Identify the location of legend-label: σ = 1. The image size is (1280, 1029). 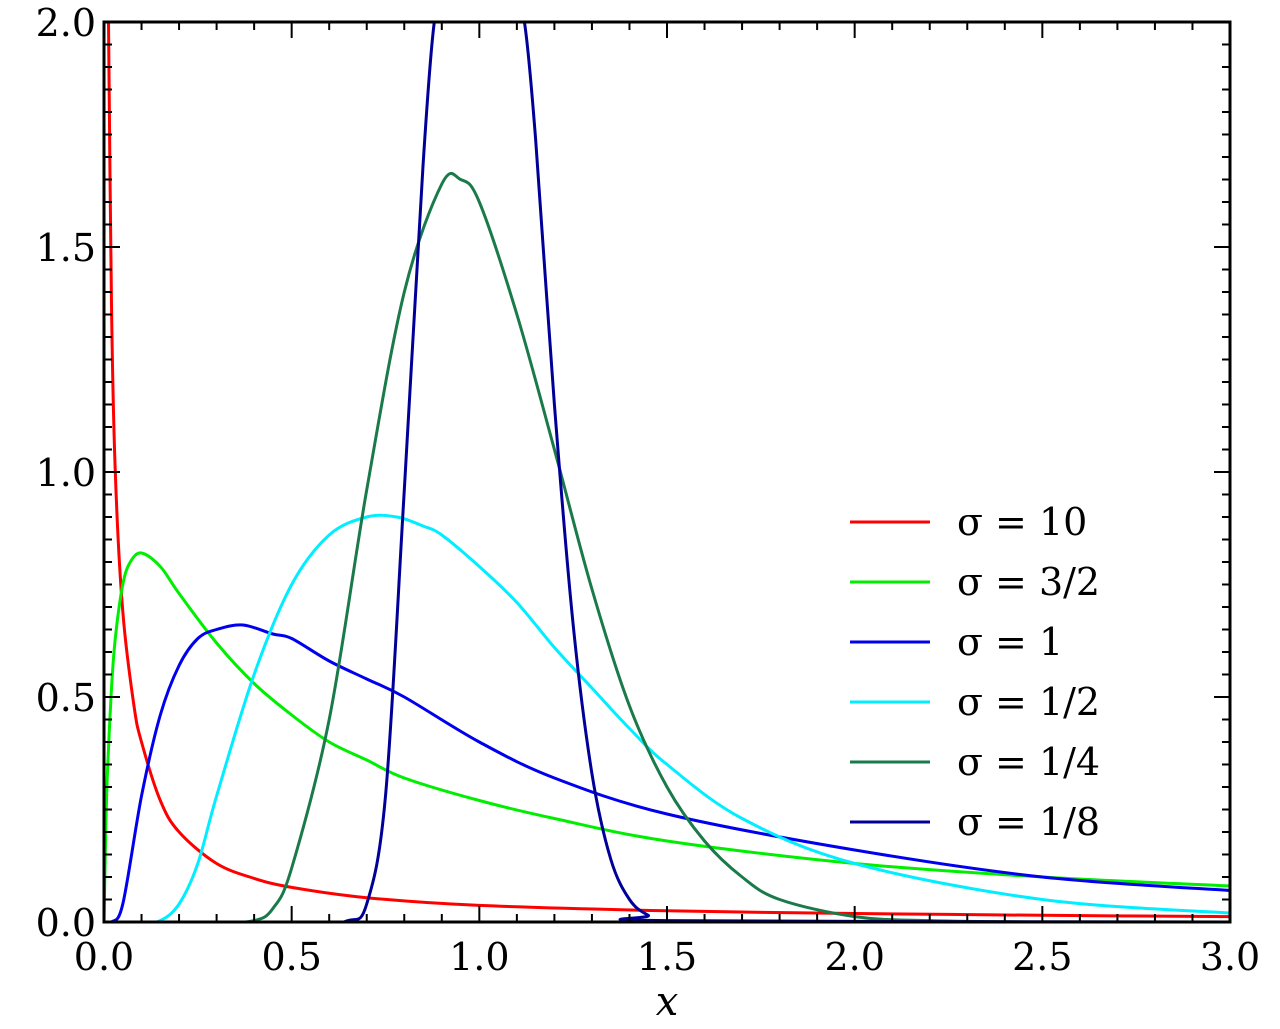
(1010, 642).